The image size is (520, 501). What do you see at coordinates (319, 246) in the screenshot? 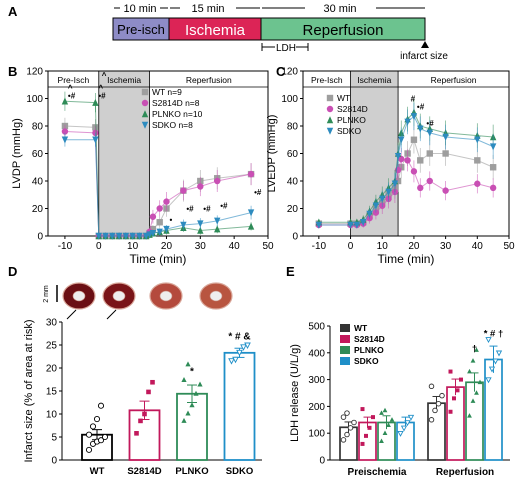
I see `x-tick-label: -10` at bounding box center [319, 246].